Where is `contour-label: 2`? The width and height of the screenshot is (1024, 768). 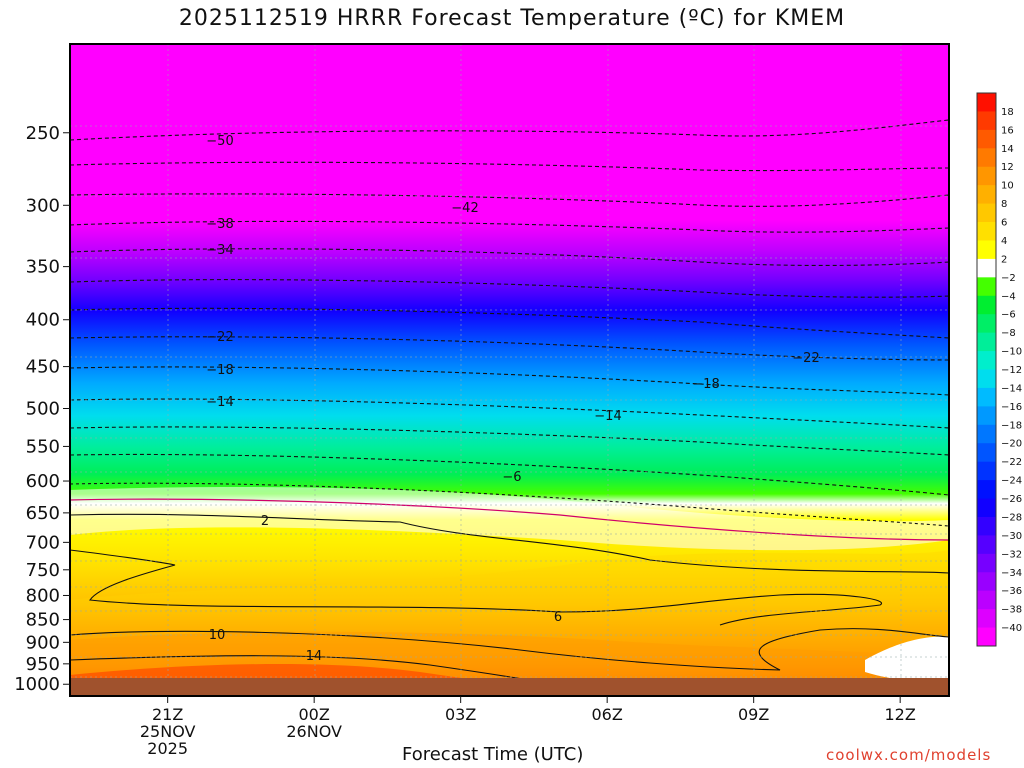 contour-label: 2 is located at coordinates (265, 521).